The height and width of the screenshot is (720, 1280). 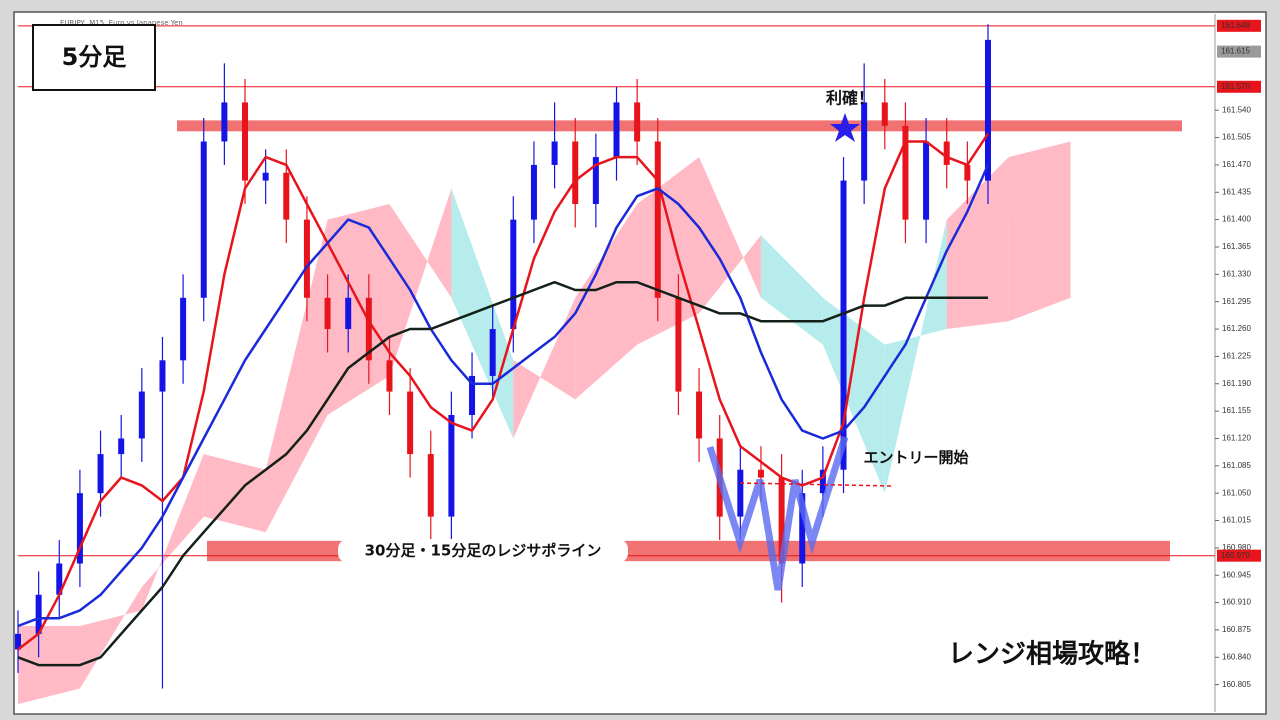 What do you see at coordinates (1236, 191) in the screenshot?
I see `y-tick-label: 161.435` at bounding box center [1236, 191].